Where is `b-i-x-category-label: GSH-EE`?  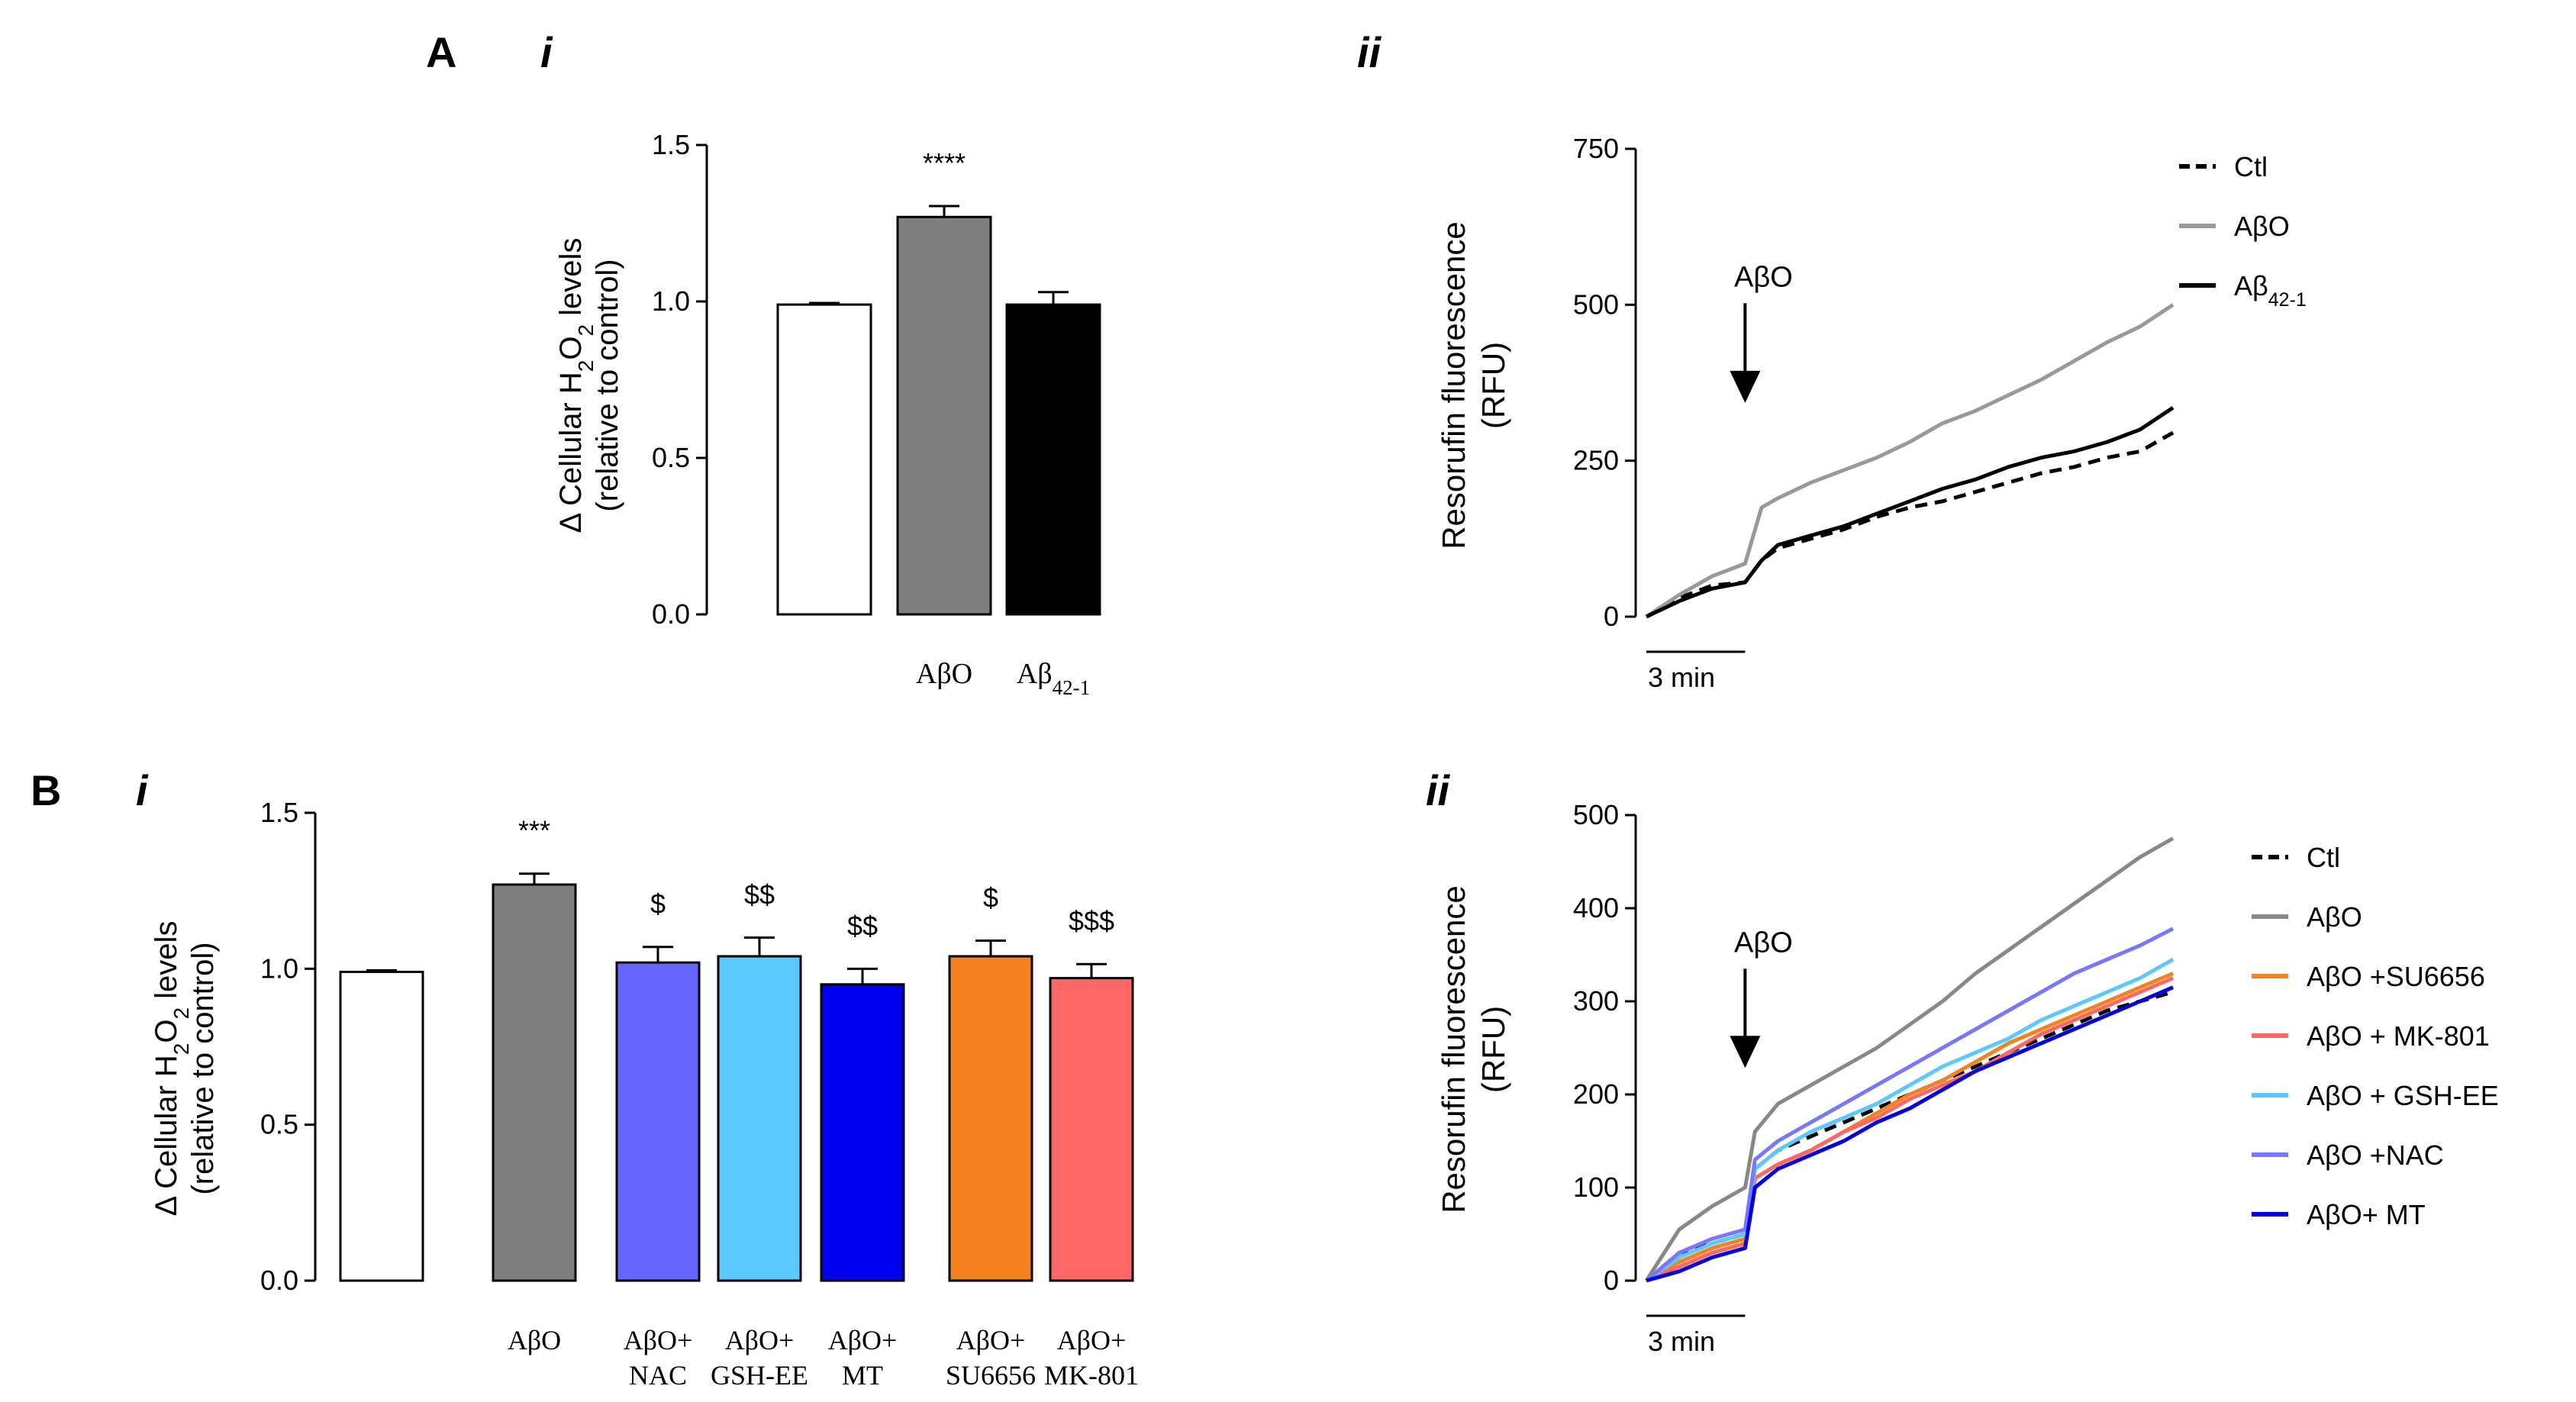 b-i-x-category-label: GSH-EE is located at coordinates (760, 1375).